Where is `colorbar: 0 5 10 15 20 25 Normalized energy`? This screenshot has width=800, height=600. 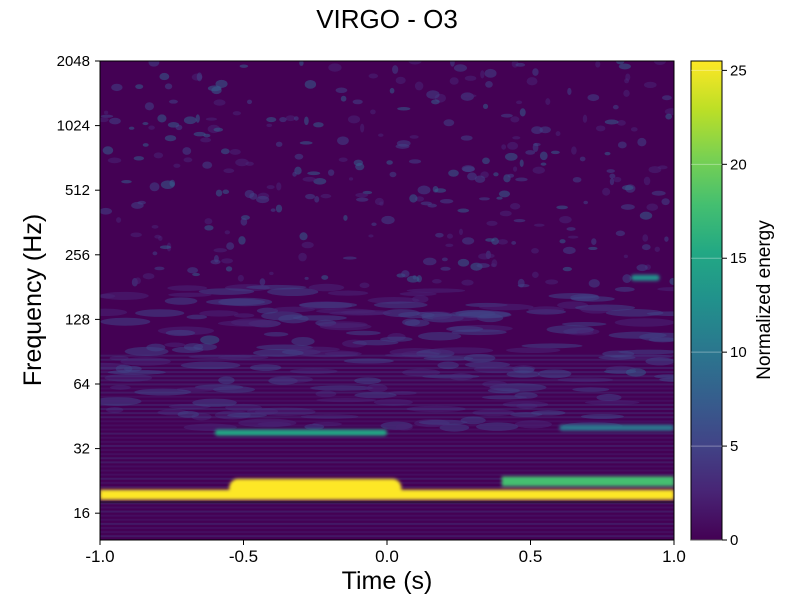 colorbar: 0 5 10 15 20 25 Normalized energy is located at coordinates (732, 304).